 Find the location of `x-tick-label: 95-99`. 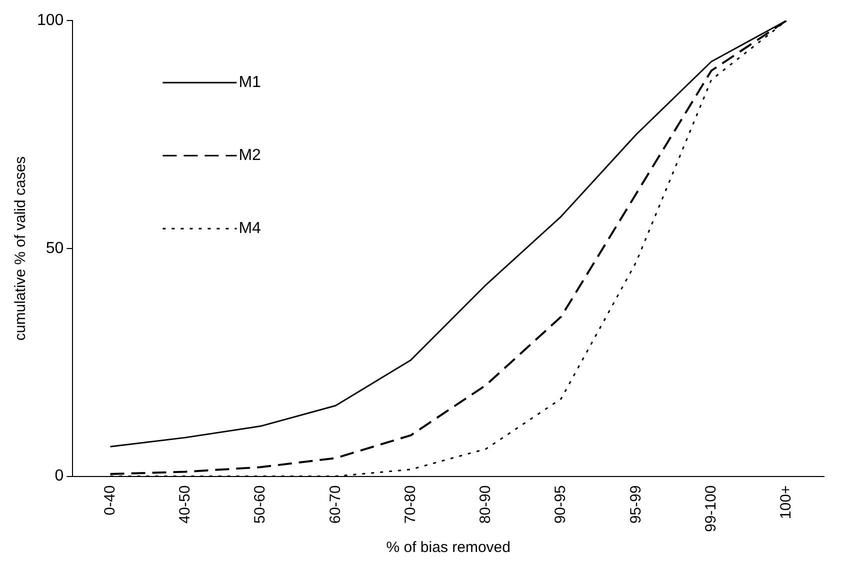

x-tick-label: 95-99 is located at coordinates (635, 504).